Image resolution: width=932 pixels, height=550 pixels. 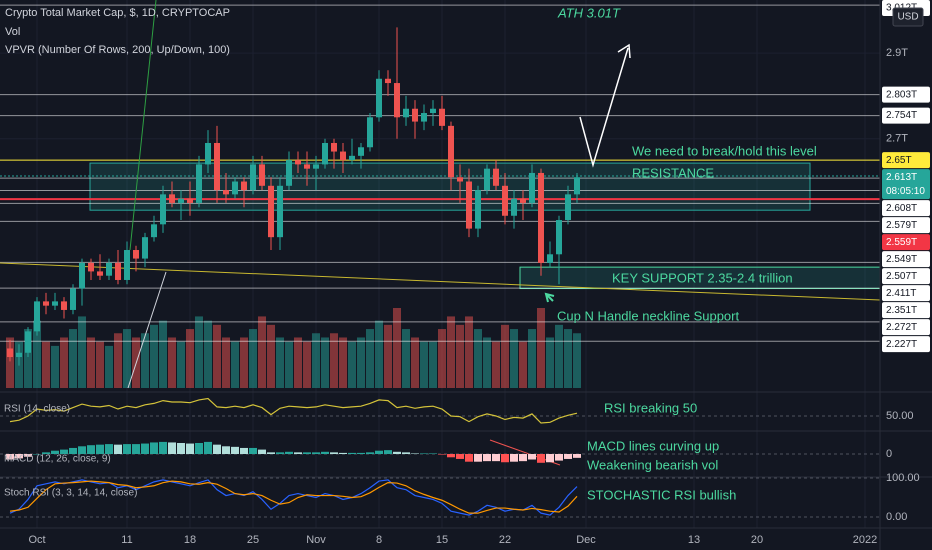 What do you see at coordinates (901, 208) in the screenshot?
I see `level-label: 2.608T` at bounding box center [901, 208].